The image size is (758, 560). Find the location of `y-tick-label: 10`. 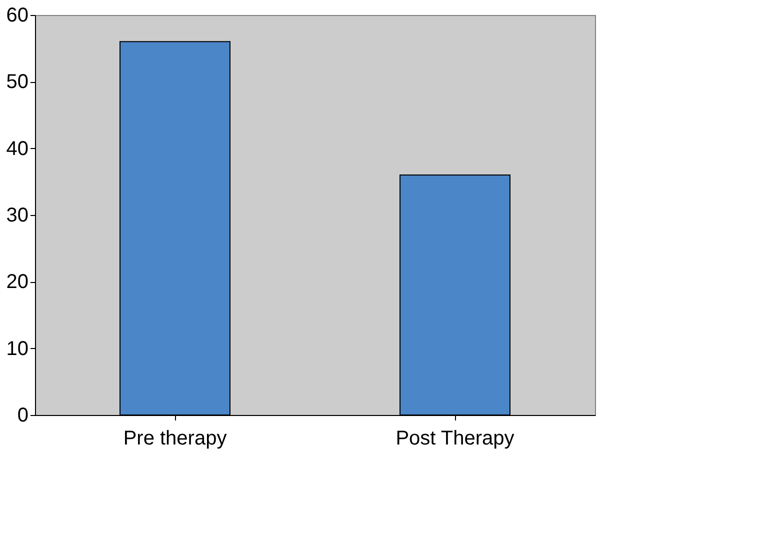

y-tick-label: 10 is located at coordinates (17, 349).